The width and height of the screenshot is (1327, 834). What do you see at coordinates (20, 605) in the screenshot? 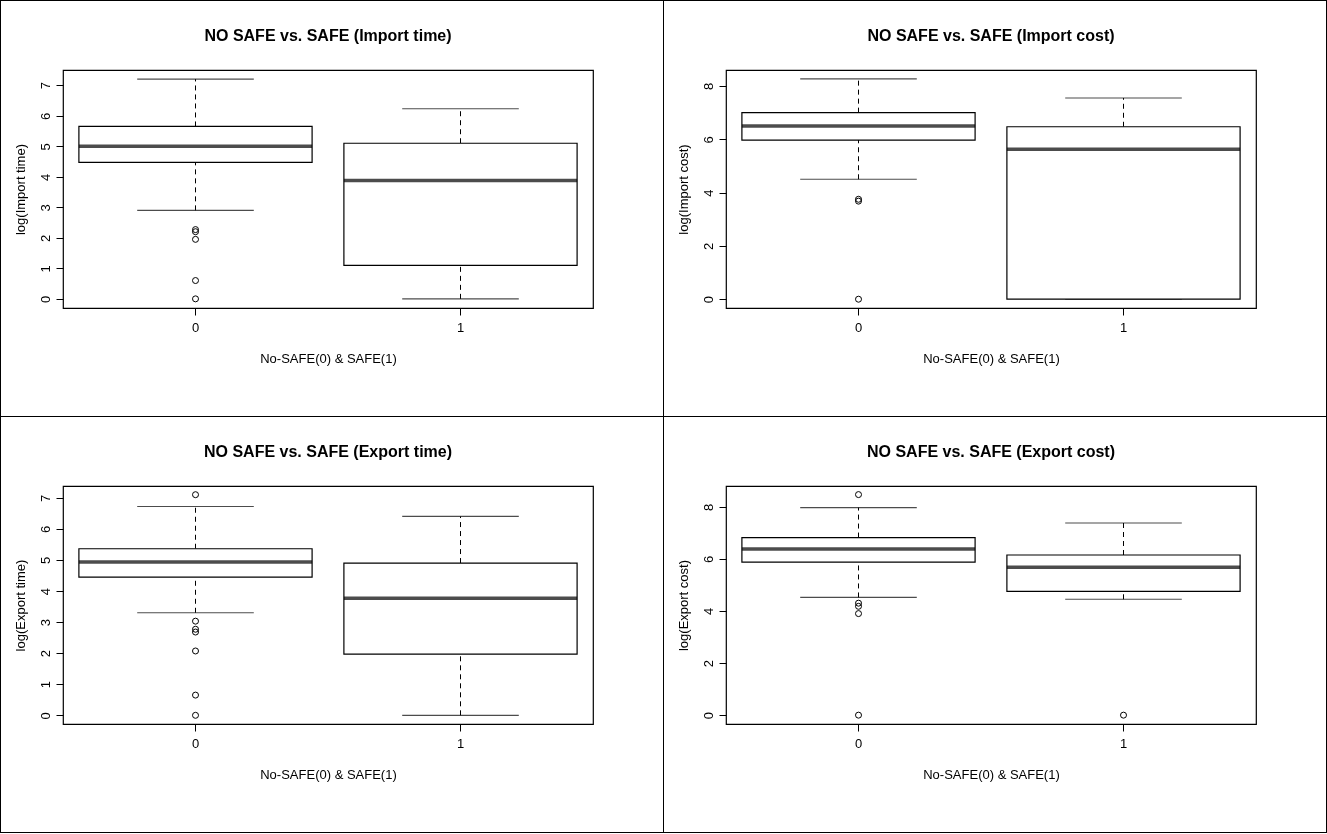
I see `y-axis-title: log(Export time)` at bounding box center [20, 605].